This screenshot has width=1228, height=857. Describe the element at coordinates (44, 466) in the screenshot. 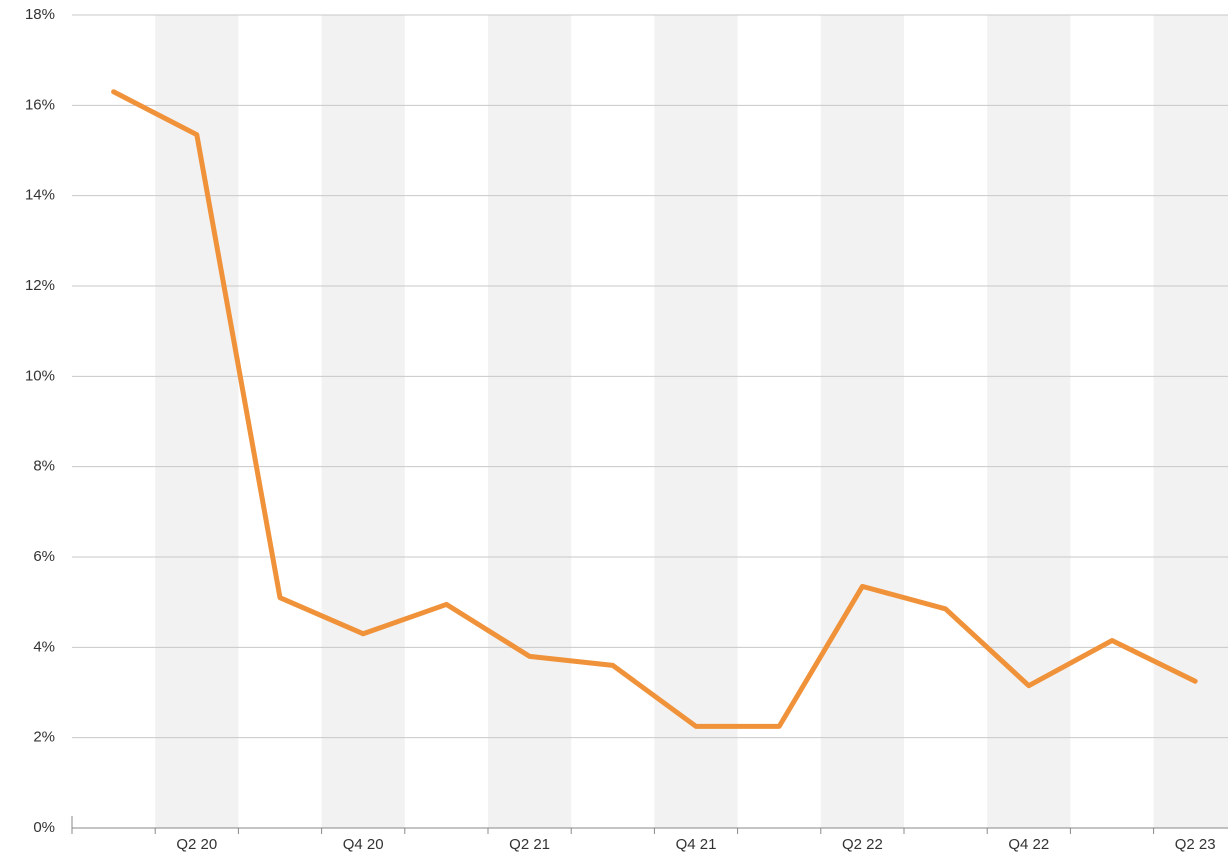

I see `y-tick-label: 8%` at that location.